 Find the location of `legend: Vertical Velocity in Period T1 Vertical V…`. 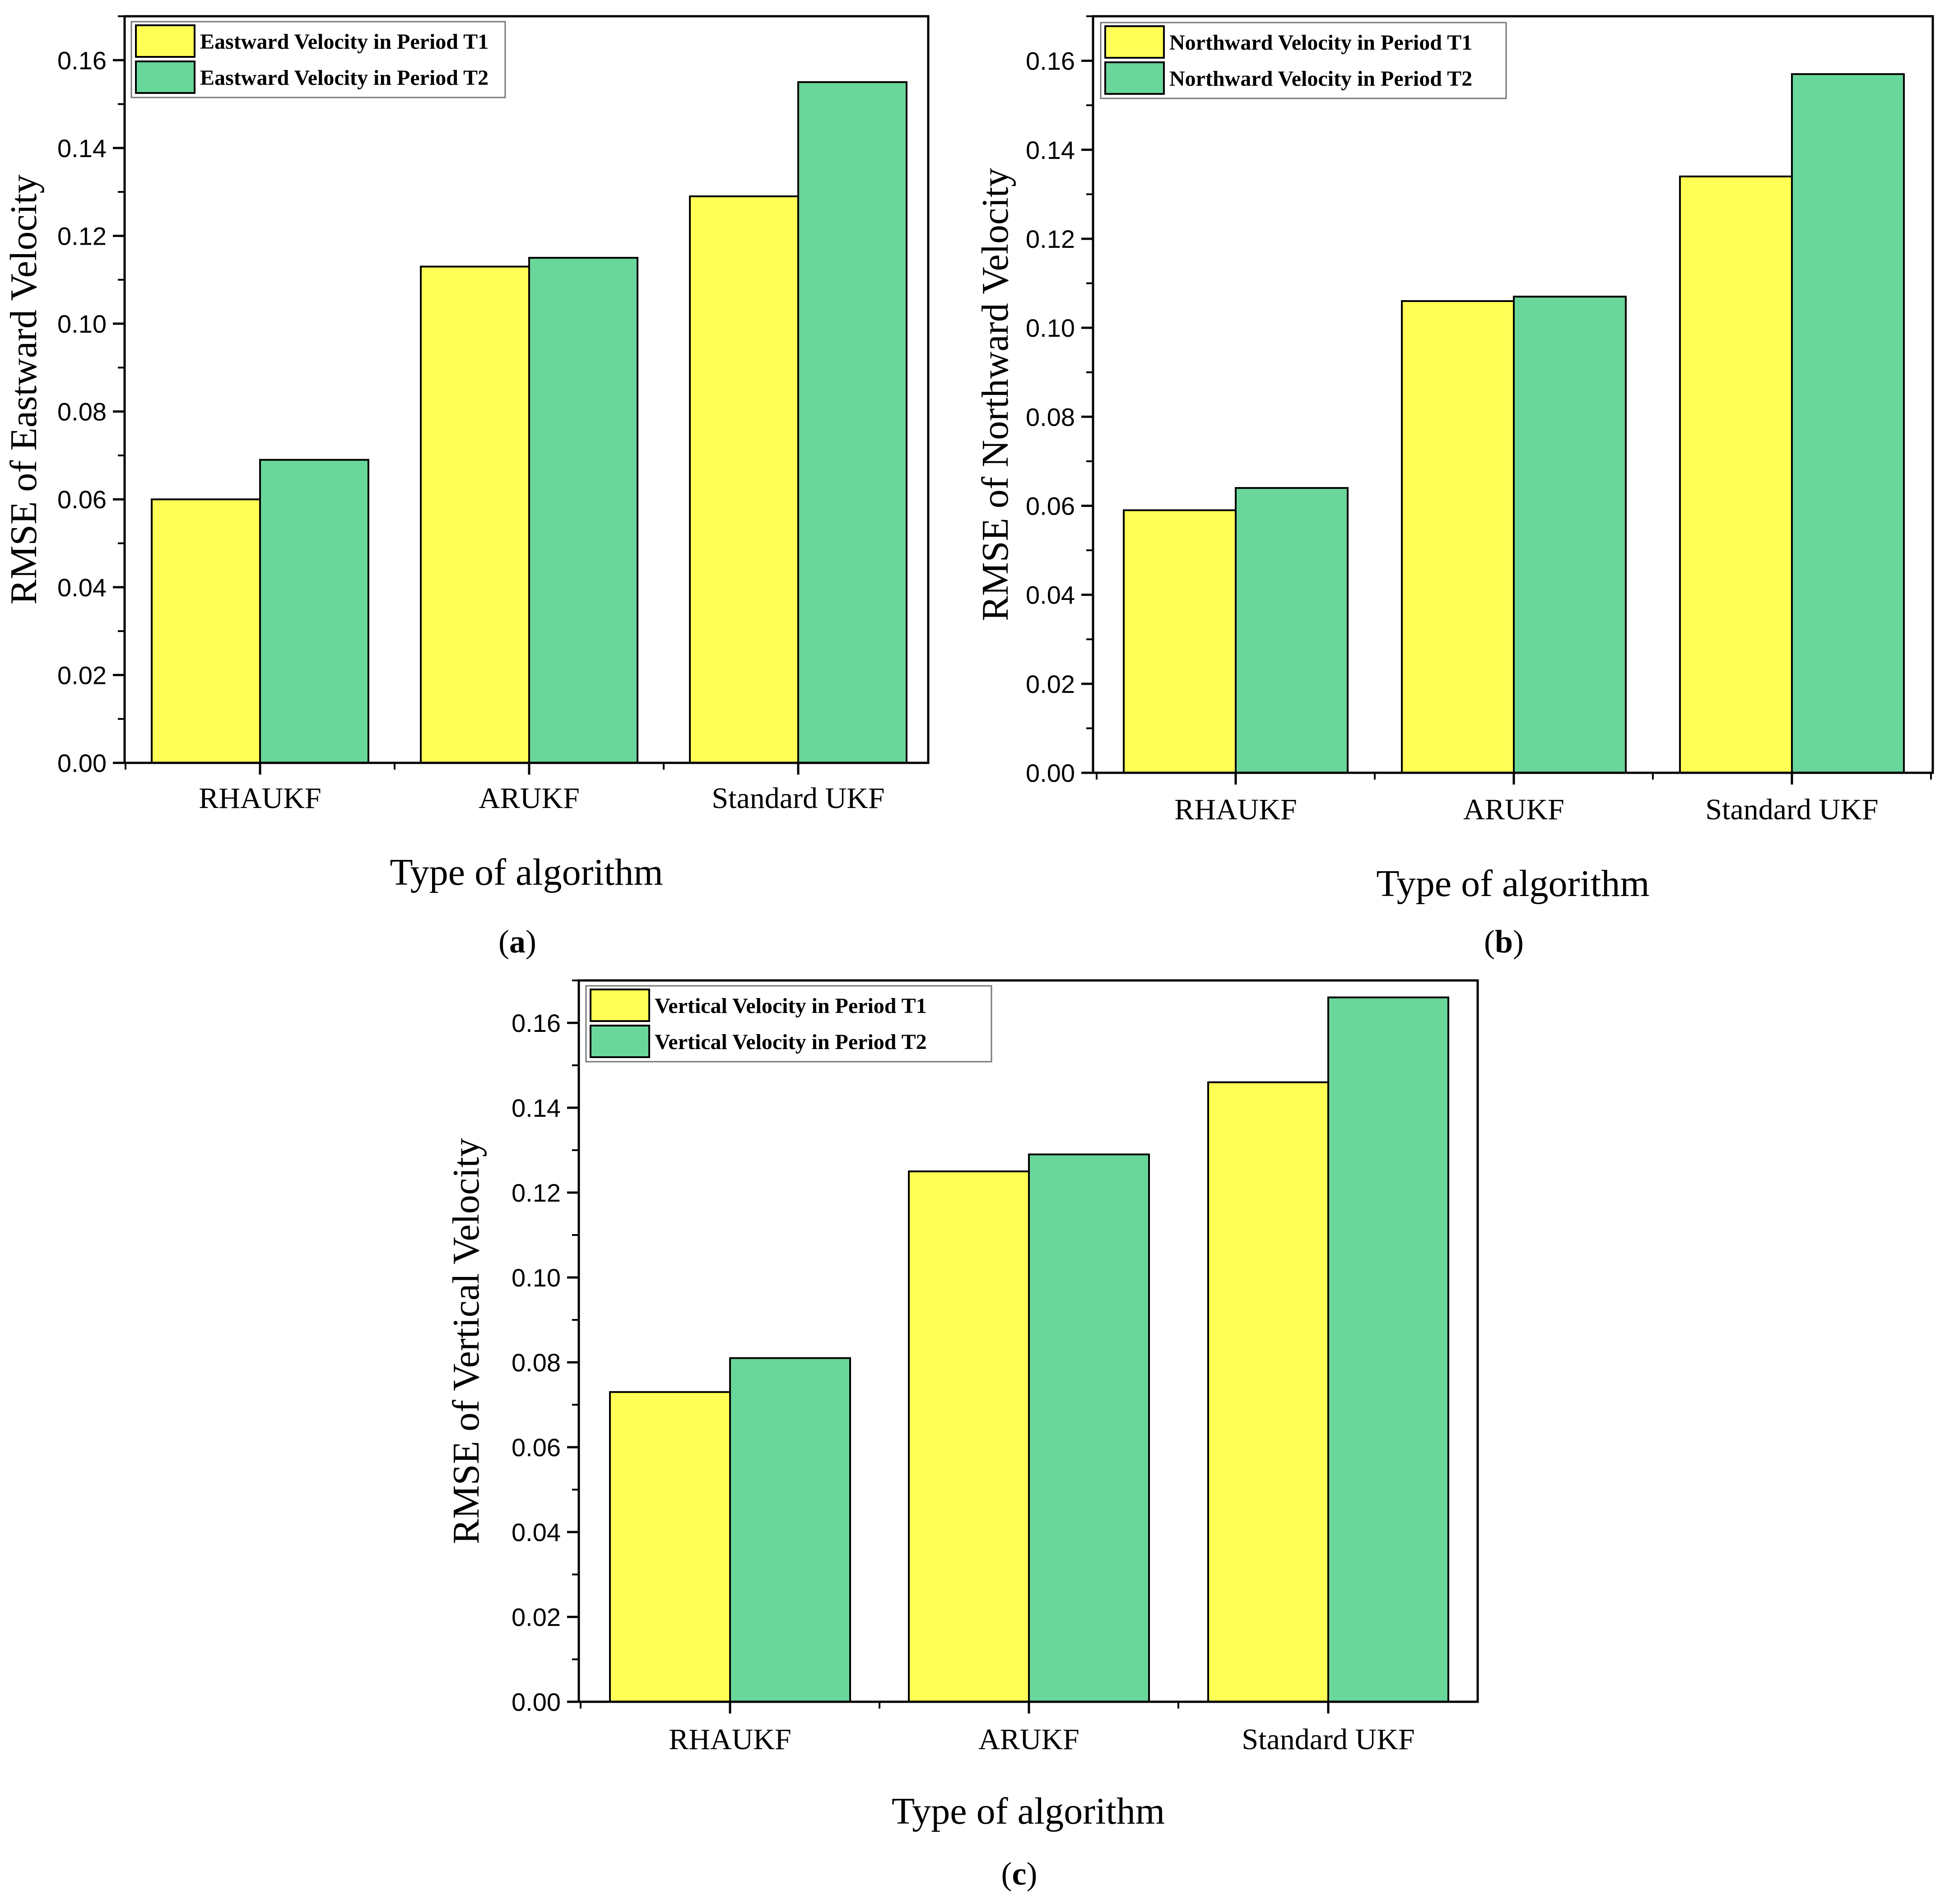

legend: Vertical Velocity in Period T1 Vertical V… is located at coordinates (788, 1024).